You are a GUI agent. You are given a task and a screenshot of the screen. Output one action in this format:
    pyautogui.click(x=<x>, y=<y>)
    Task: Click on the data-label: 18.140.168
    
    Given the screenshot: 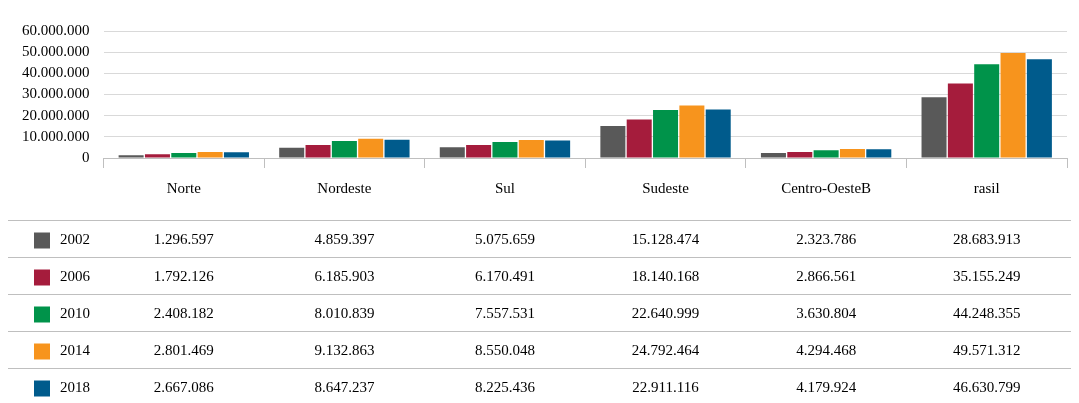 What is the action you would take?
    pyautogui.click(x=665, y=276)
    